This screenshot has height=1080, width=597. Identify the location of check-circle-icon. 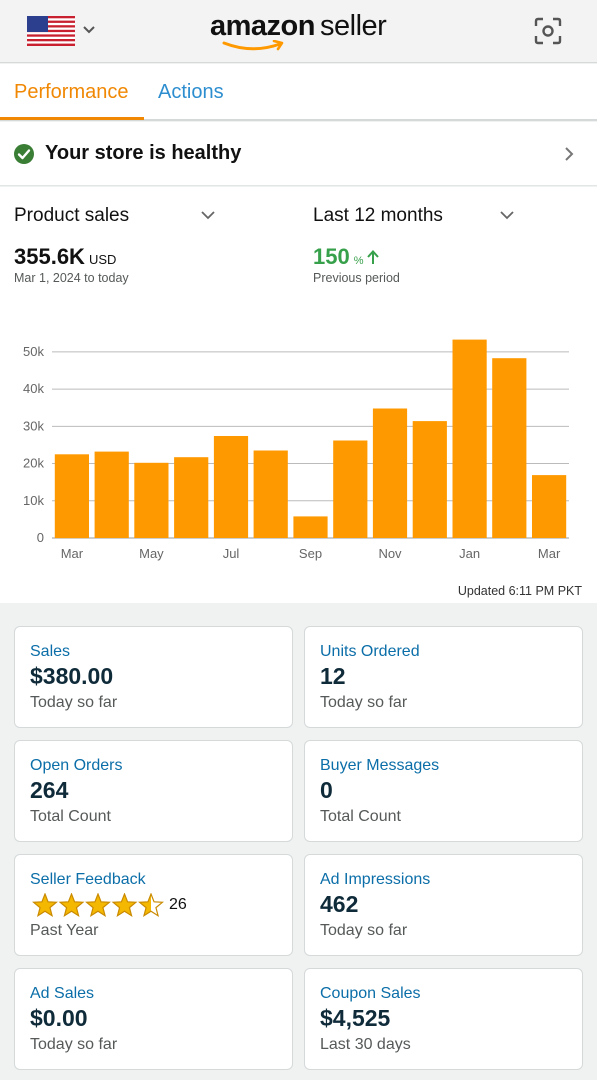
(24, 154).